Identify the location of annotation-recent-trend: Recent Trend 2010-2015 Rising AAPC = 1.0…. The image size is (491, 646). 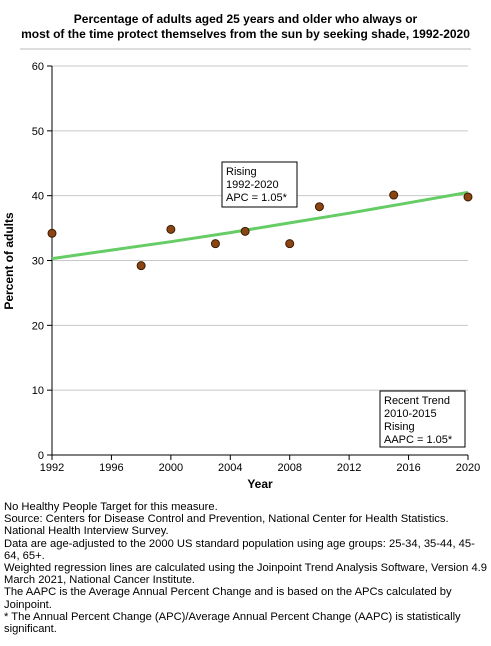
(422, 419).